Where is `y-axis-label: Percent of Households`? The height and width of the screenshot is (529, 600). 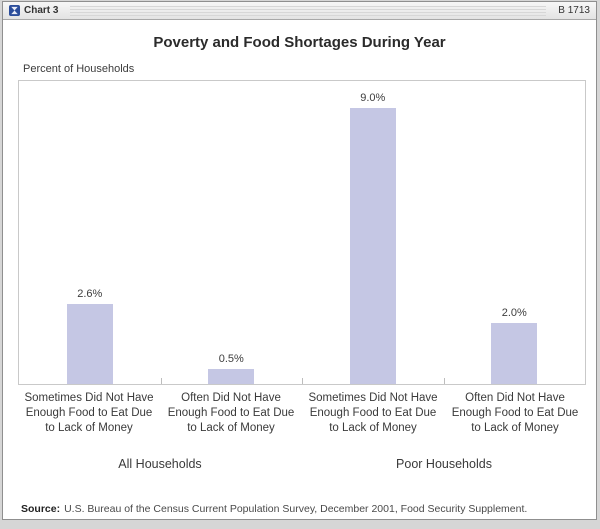 y-axis-label: Percent of Households is located at coordinates (79, 69).